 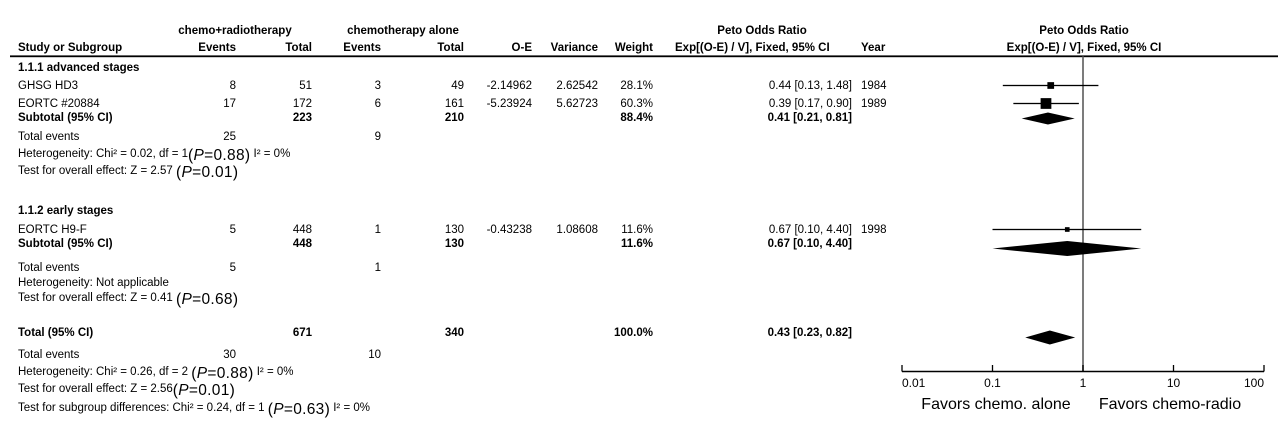 What do you see at coordinates (229, 355) in the screenshot?
I see `cell-e1: 30` at bounding box center [229, 355].